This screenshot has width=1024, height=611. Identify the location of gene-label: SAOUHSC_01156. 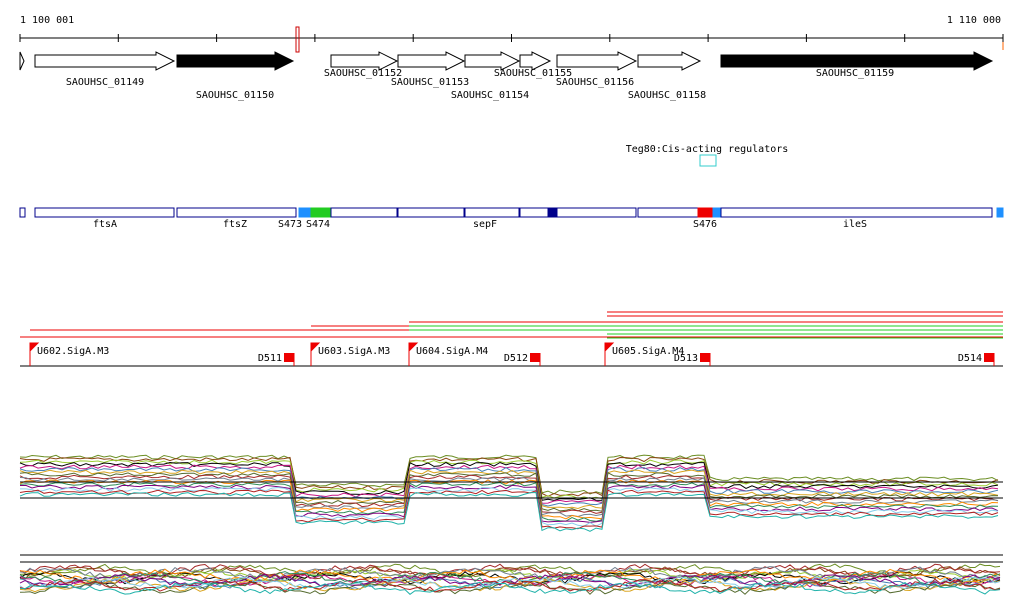
(595, 82).